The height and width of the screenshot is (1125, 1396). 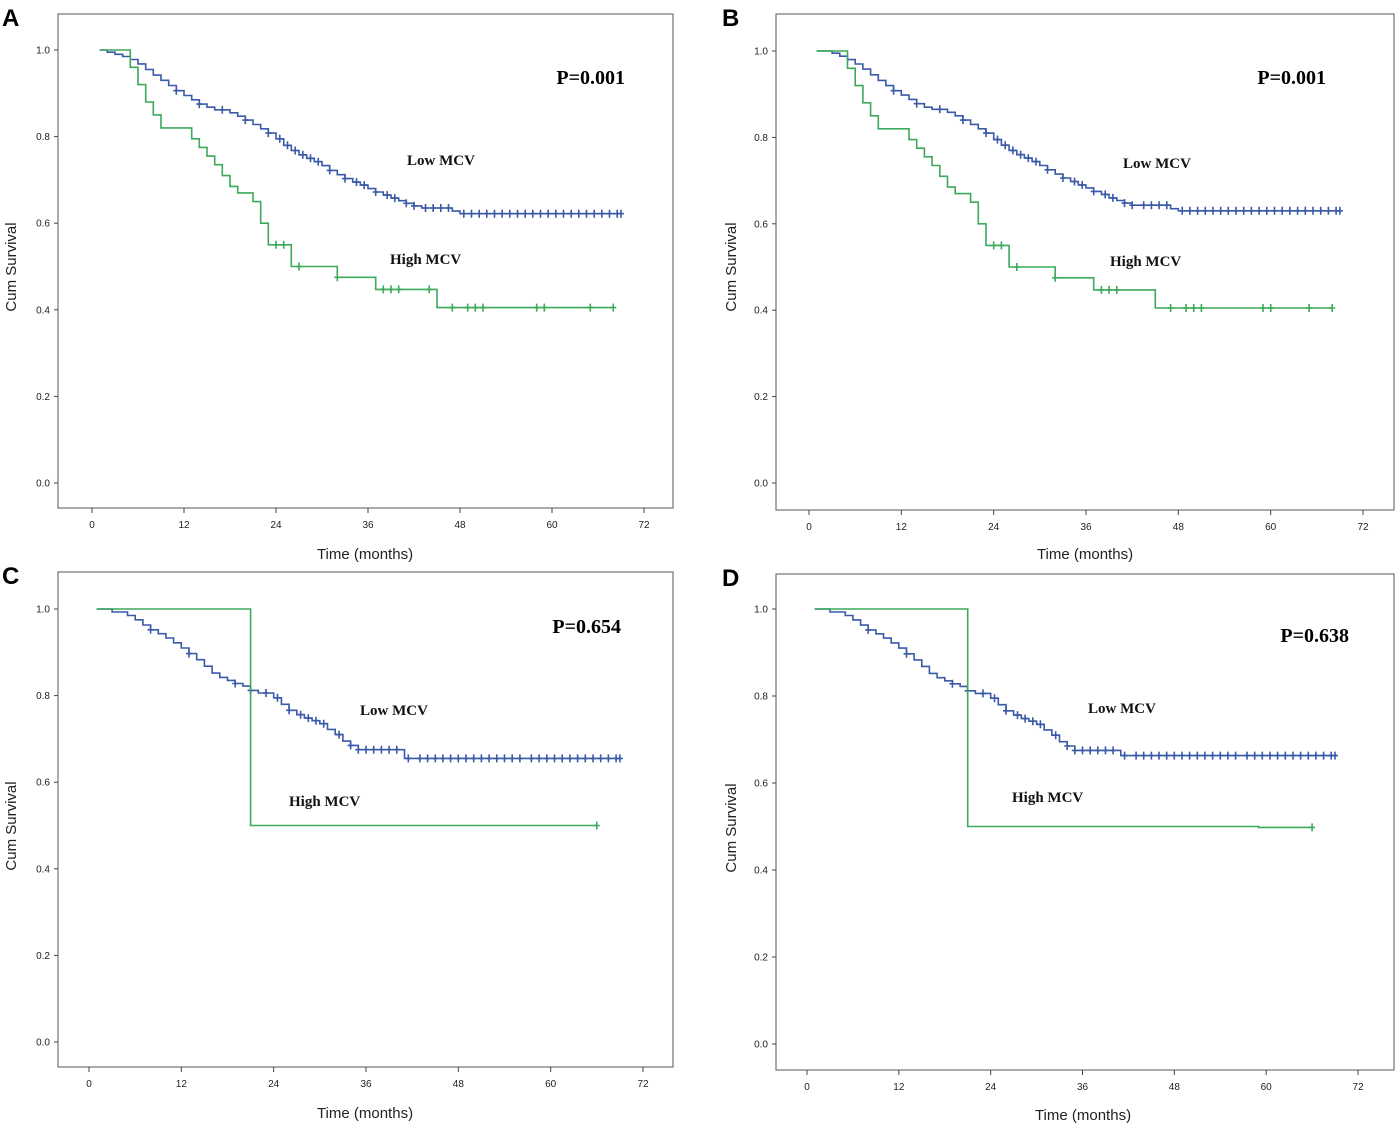 What do you see at coordinates (1314, 636) in the screenshot?
I see `p-value-annotation: P=0.638` at bounding box center [1314, 636].